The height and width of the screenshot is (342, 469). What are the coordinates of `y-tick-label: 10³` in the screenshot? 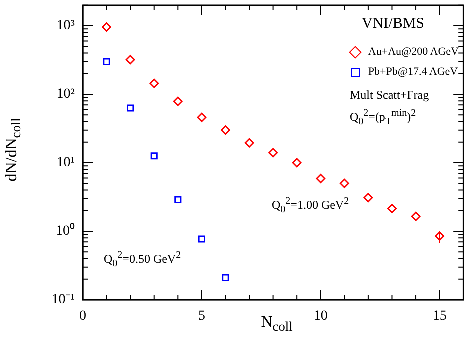 It's located at (65, 26).